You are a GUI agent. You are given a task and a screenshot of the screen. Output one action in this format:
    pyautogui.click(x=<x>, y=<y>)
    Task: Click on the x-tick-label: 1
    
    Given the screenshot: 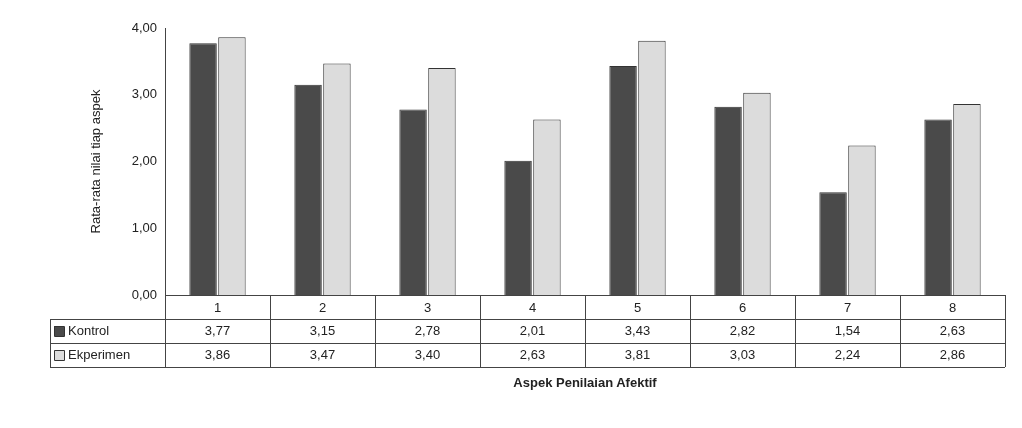 What is the action you would take?
    pyautogui.click(x=217, y=308)
    